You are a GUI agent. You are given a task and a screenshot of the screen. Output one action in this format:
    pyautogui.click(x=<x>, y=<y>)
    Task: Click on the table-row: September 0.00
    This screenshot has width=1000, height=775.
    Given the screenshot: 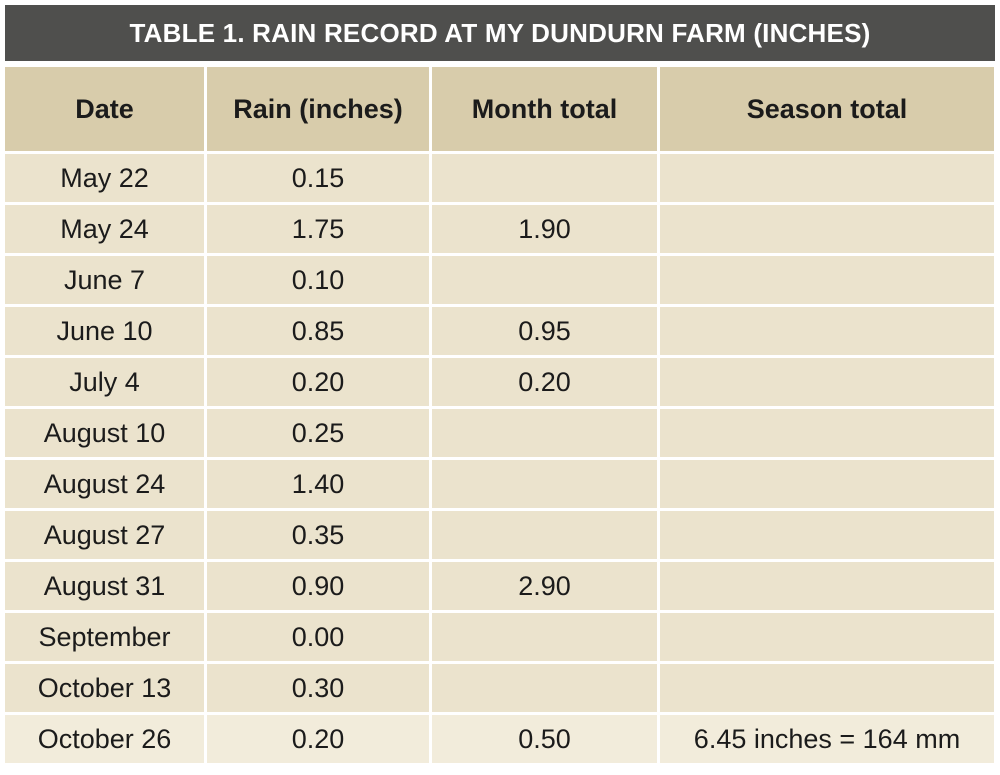 What is the action you would take?
    pyautogui.click(x=499, y=637)
    